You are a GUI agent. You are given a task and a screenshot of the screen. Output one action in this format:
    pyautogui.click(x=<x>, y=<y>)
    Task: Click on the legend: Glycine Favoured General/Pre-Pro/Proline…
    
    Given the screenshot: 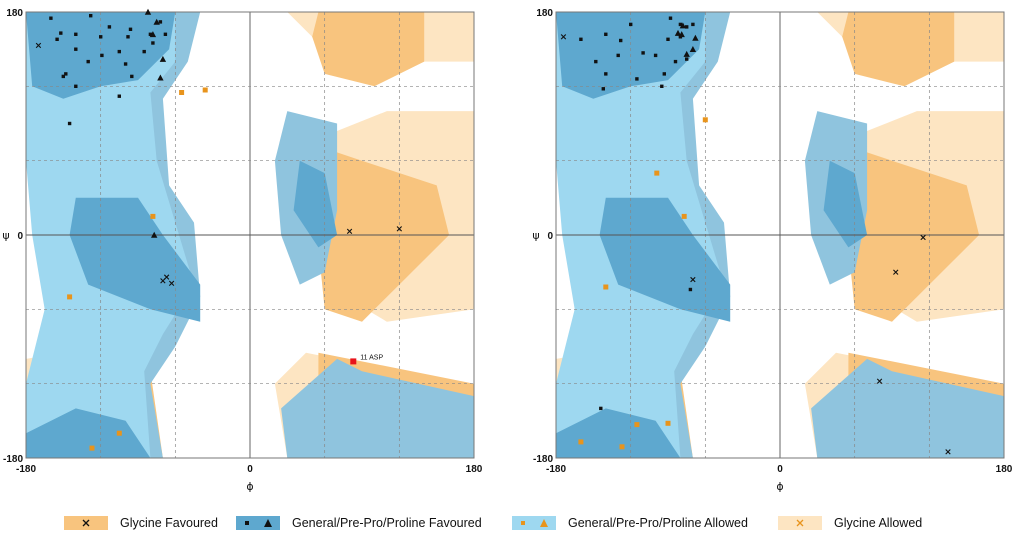 What is the action you would take?
    pyautogui.click(x=512, y=523)
    